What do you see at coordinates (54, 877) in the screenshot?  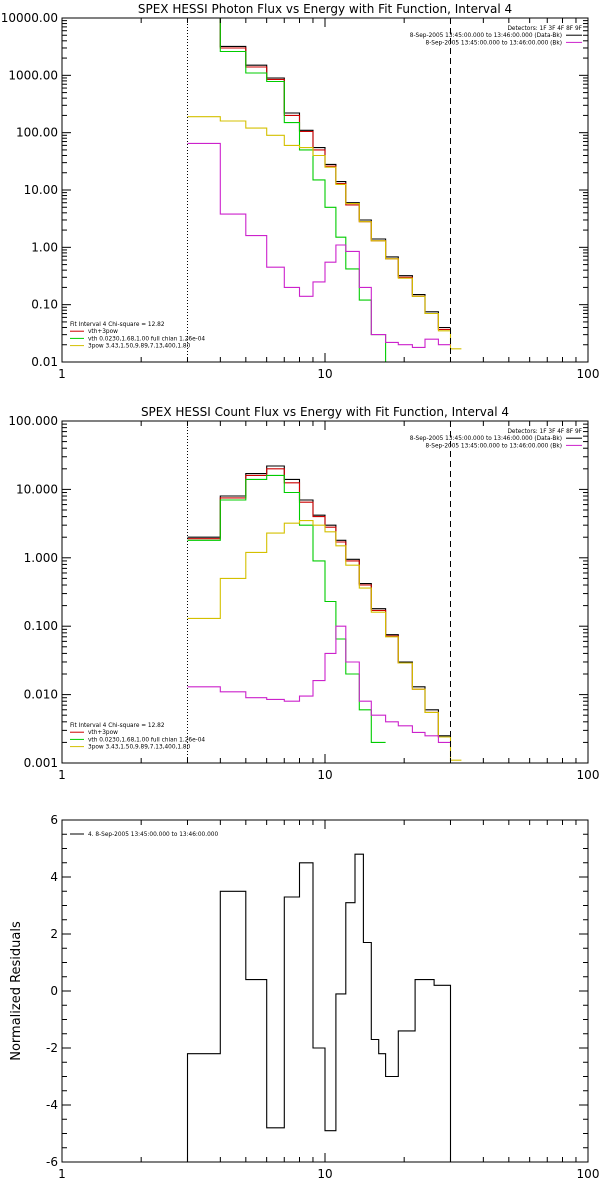 I see `y-tick-label: 4` at bounding box center [54, 877].